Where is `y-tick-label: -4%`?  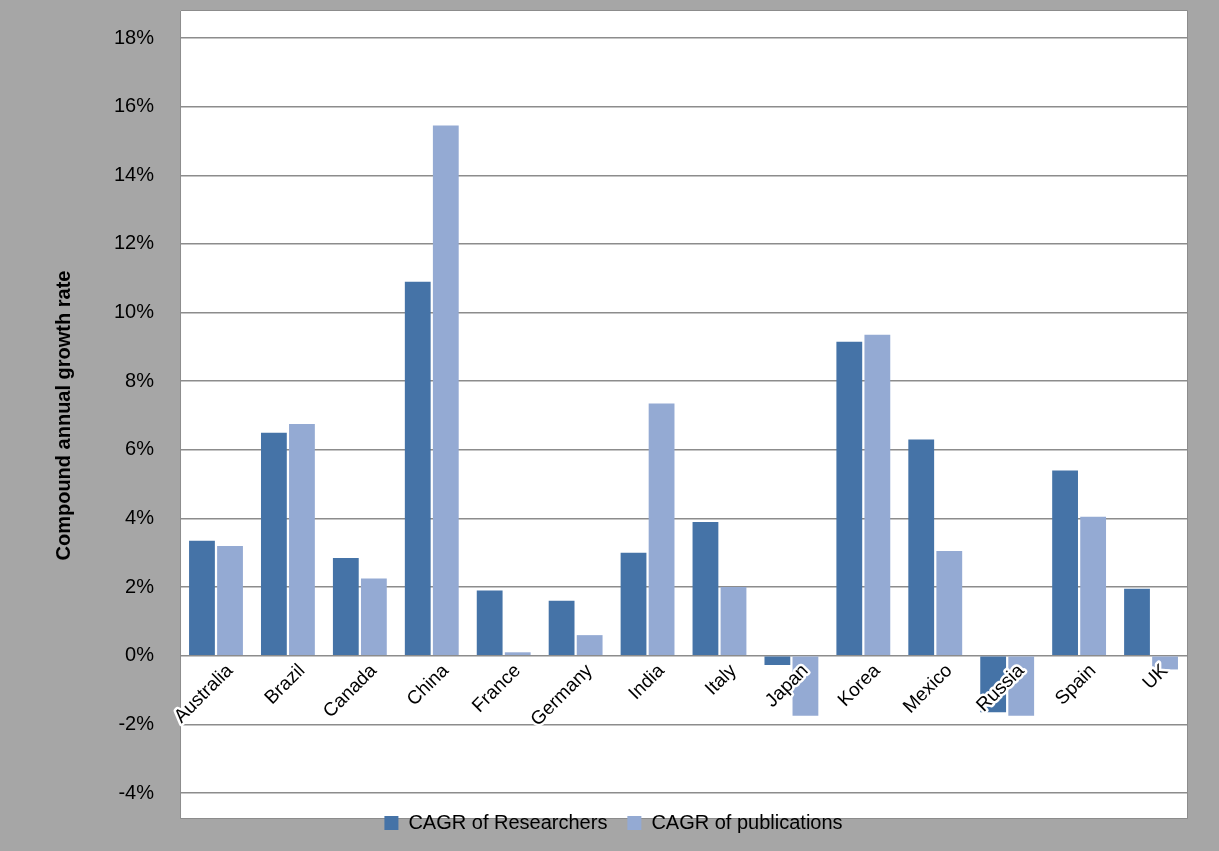 y-tick-label: -4% is located at coordinates (136, 791).